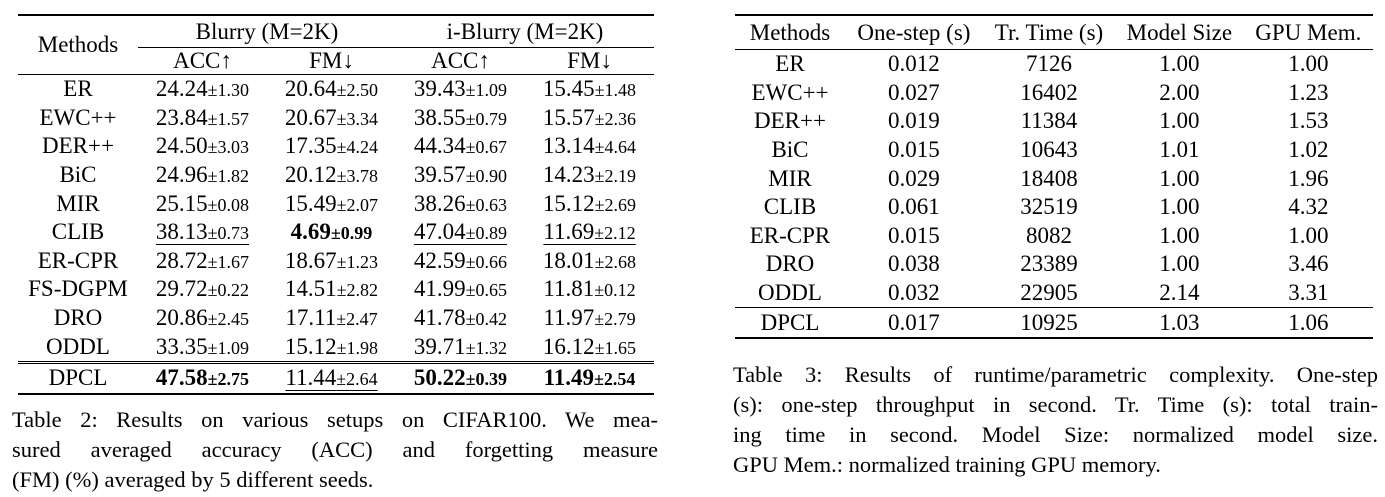 The image size is (1385, 497). I want to click on table-row: EWC++ 0.027 16402 2.00 1.23, so click(1054, 93).